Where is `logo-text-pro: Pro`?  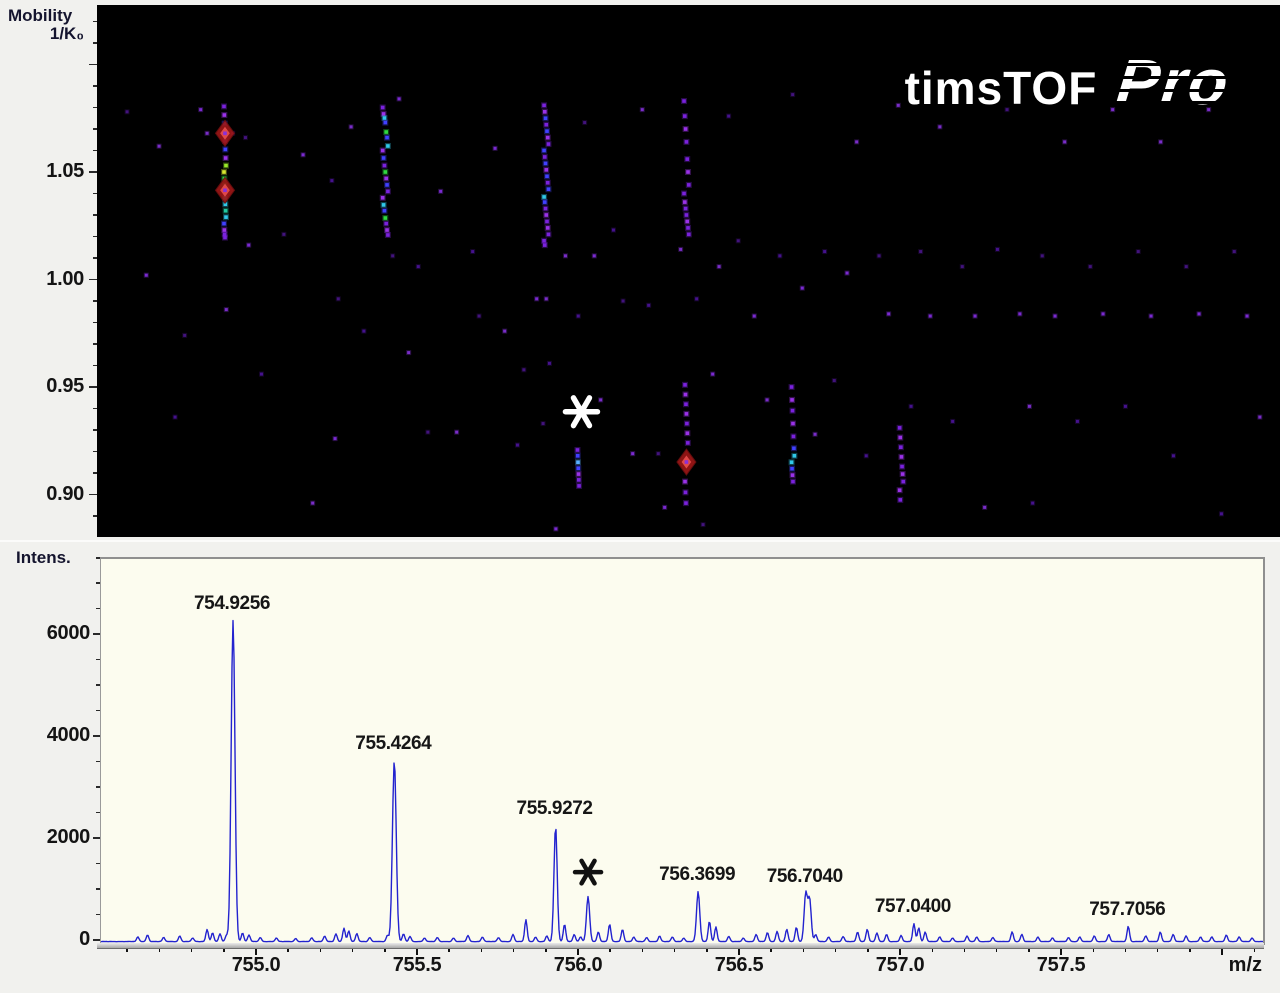 logo-text-pro: Pro is located at coordinates (1173, 82).